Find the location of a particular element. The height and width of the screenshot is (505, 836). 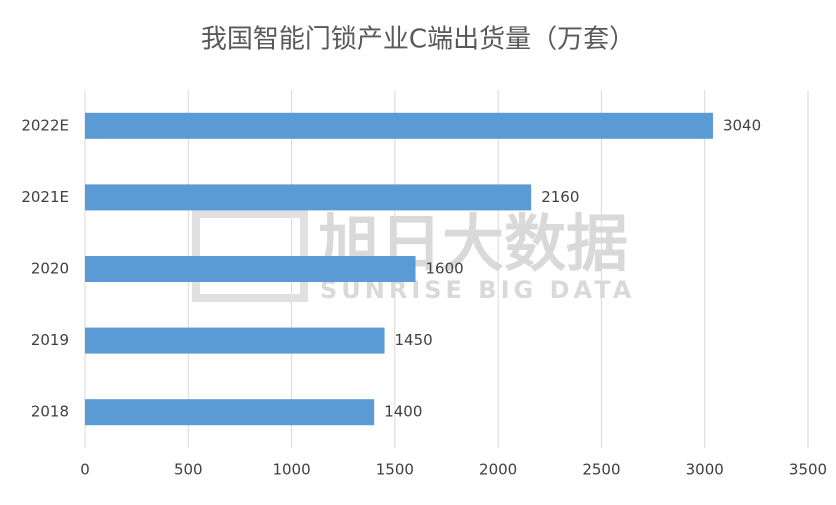

x-tick-label: 1500 is located at coordinates (395, 470).